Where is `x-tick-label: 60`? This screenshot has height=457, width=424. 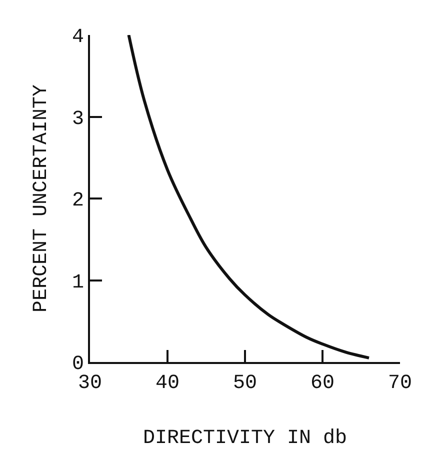 x-tick-label: 60 is located at coordinates (322, 383).